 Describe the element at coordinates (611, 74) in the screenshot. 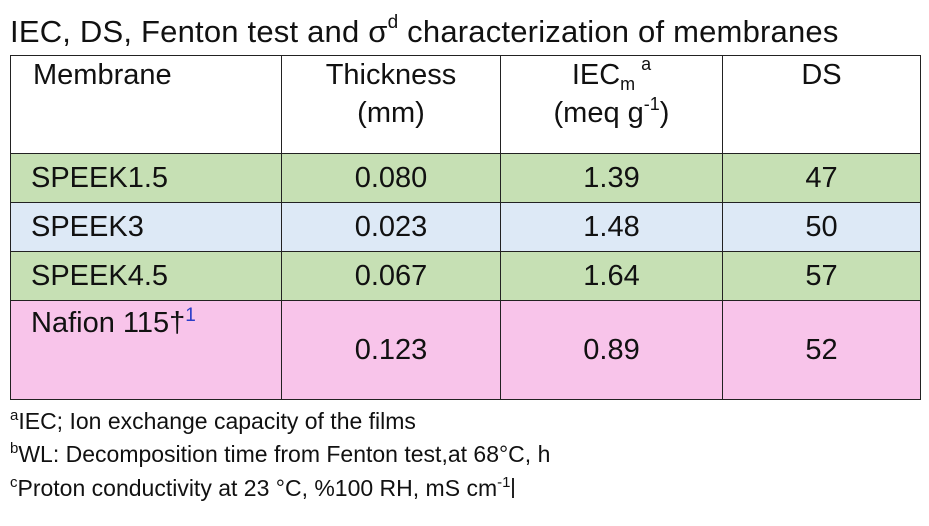

I see `header-iec-line1: IECma` at that location.